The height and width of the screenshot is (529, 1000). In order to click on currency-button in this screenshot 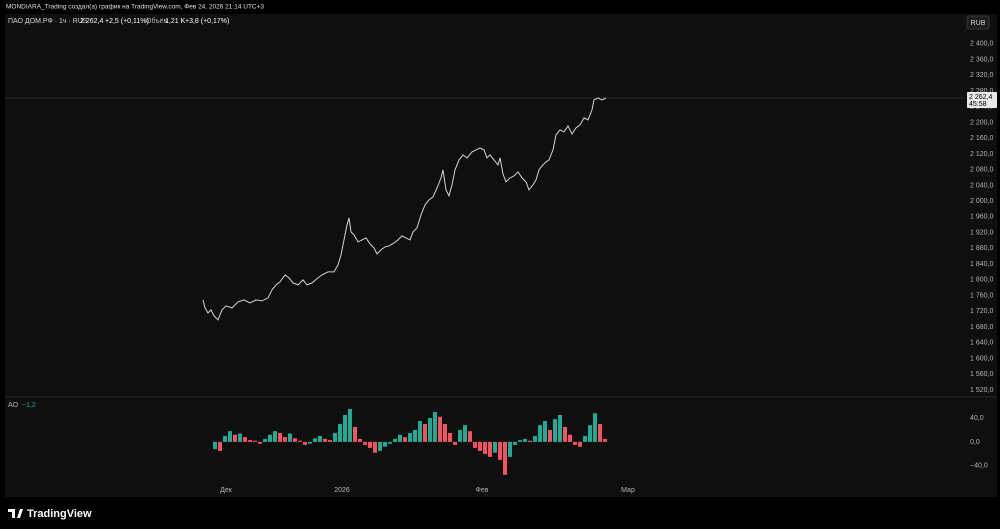, I will do `click(978, 22)`.